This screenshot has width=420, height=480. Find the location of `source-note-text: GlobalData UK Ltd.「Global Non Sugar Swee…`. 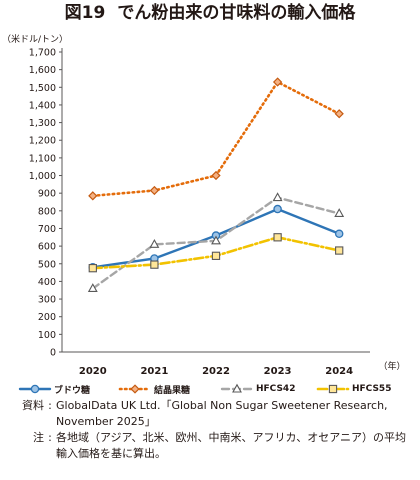

source-note-text: GlobalData UK Ltd.「Global Non Sugar Swee… is located at coordinates (222, 413).